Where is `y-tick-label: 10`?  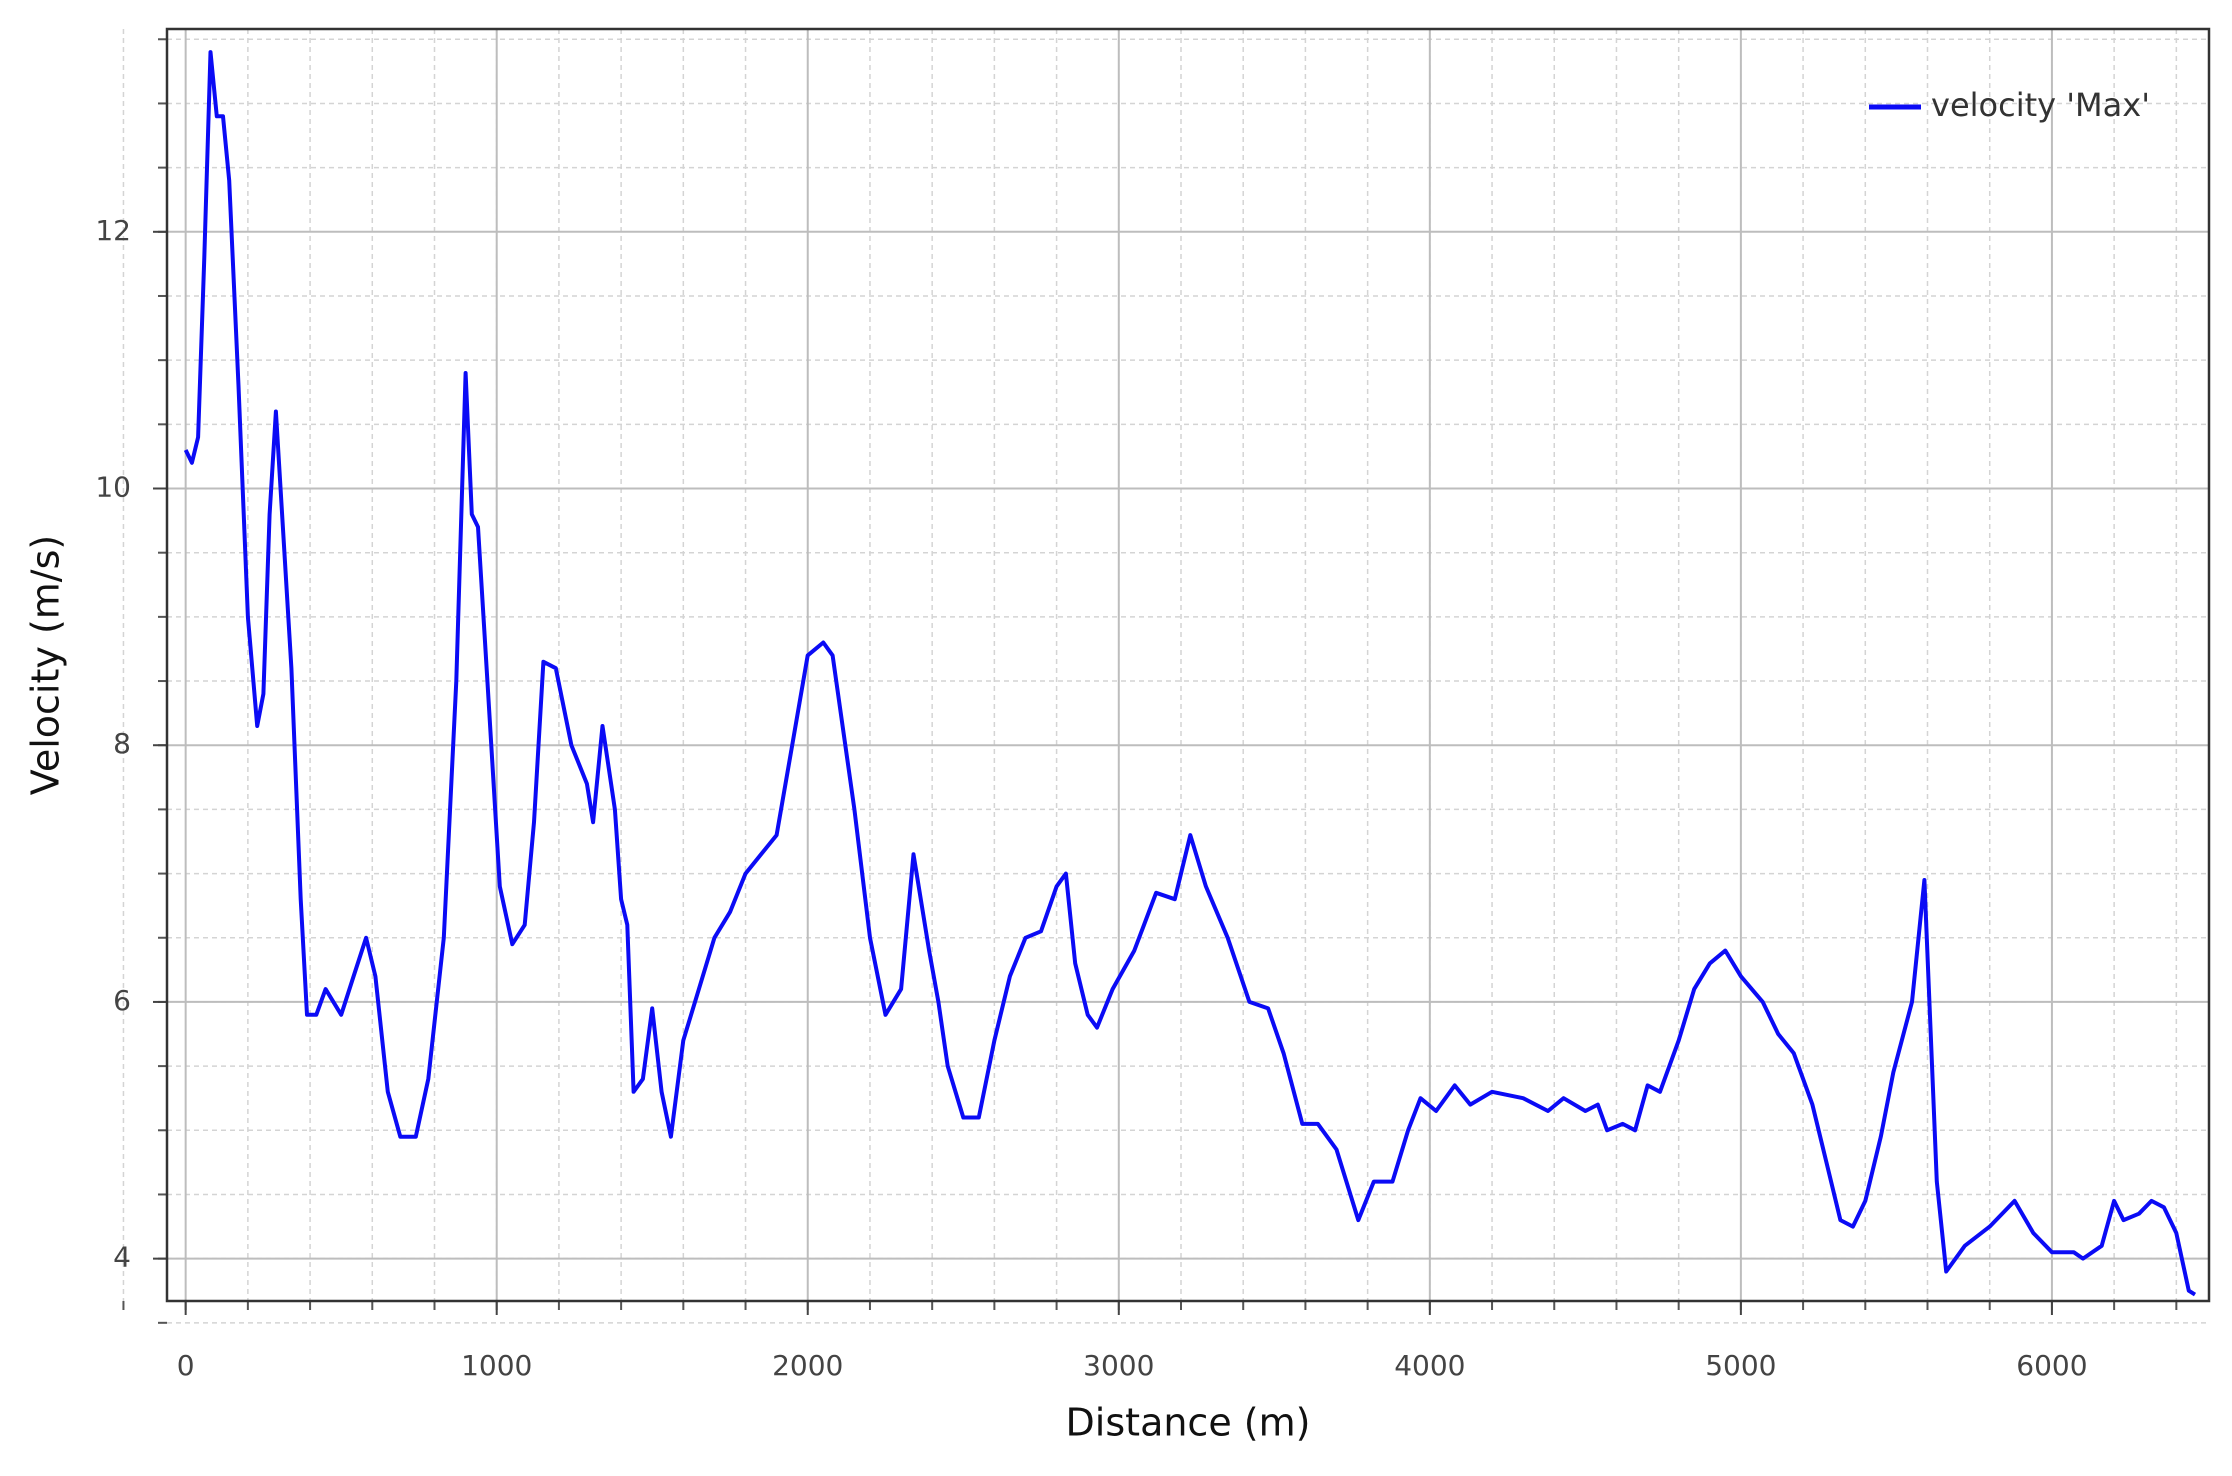 y-tick-label: 10 is located at coordinates (113, 487).